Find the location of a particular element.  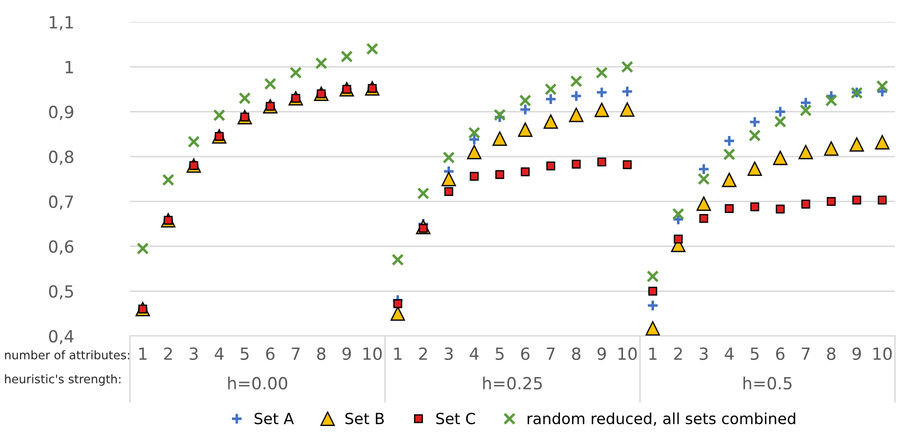

text: h=0.5 is located at coordinates (767, 383).